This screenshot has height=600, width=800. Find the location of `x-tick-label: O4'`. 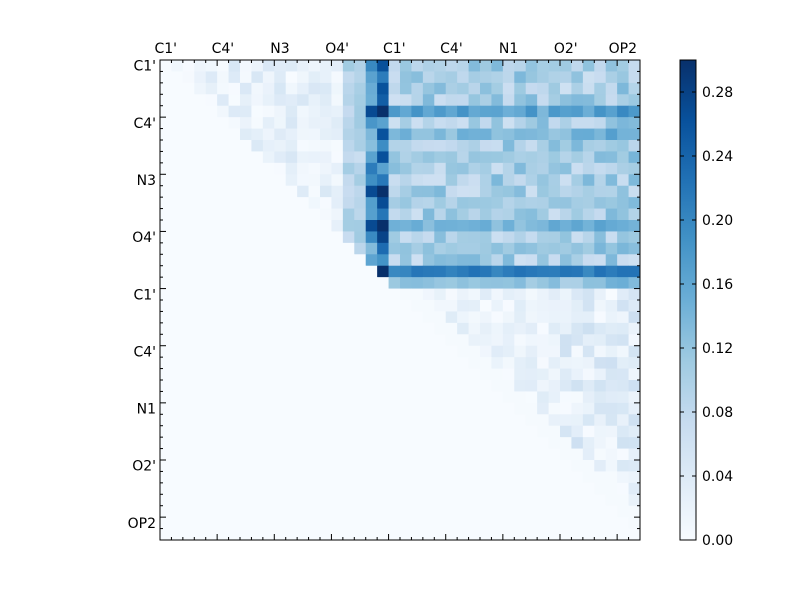

x-tick-label: O4' is located at coordinates (337, 49).